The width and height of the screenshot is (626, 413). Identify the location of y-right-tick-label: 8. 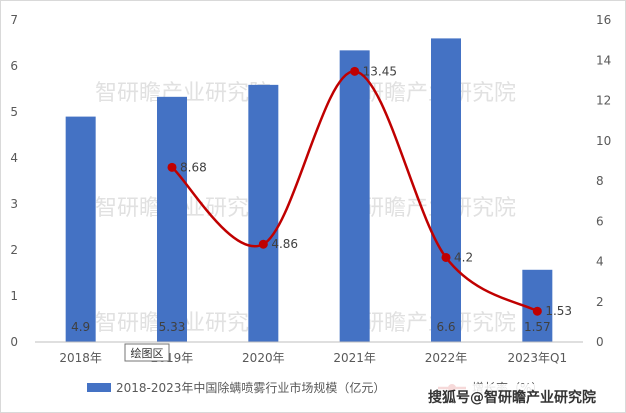
(600, 181).